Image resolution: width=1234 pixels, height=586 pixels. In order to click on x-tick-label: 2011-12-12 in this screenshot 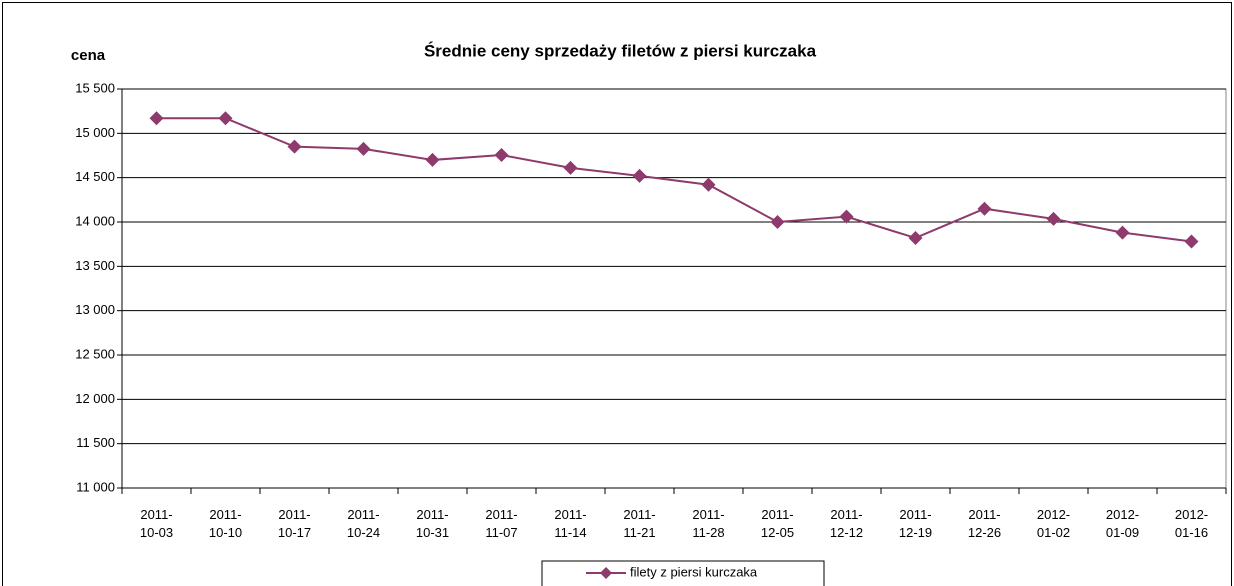, I will do `click(846, 523)`.